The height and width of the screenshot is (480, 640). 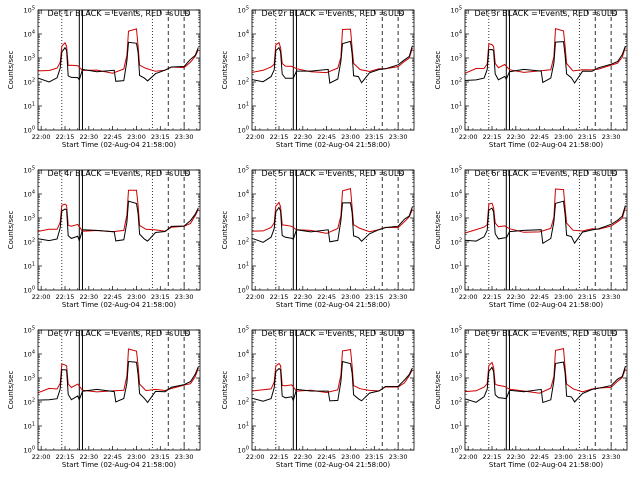 What do you see at coordinates (333, 173) in the screenshot?
I see `panel-title: Det 5r BLACK = Events, RED = ULD` at bounding box center [333, 173].